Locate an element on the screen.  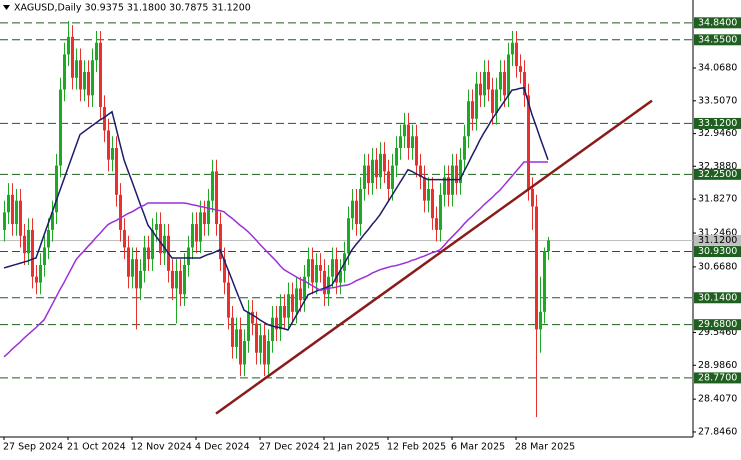
level-label: 30.9300 is located at coordinates (717, 251).